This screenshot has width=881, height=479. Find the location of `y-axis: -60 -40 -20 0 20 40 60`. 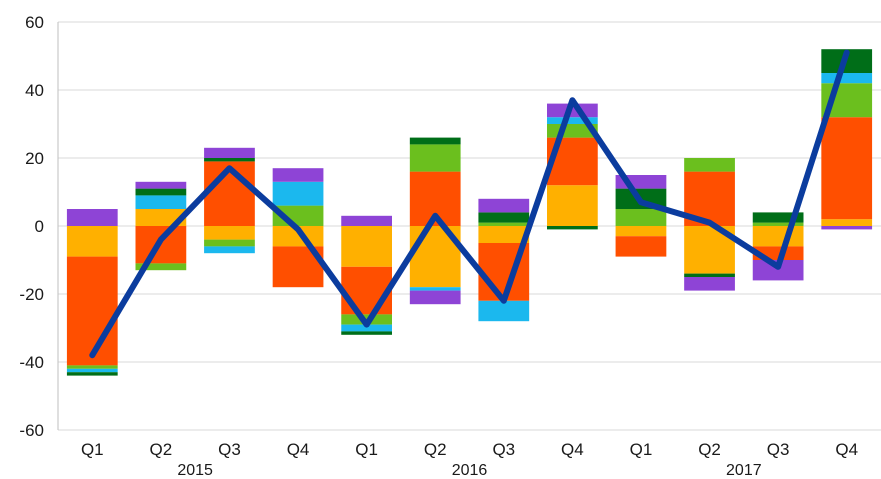

y-axis: -60 -40 -20 0 20 40 60 is located at coordinates (39, 226).